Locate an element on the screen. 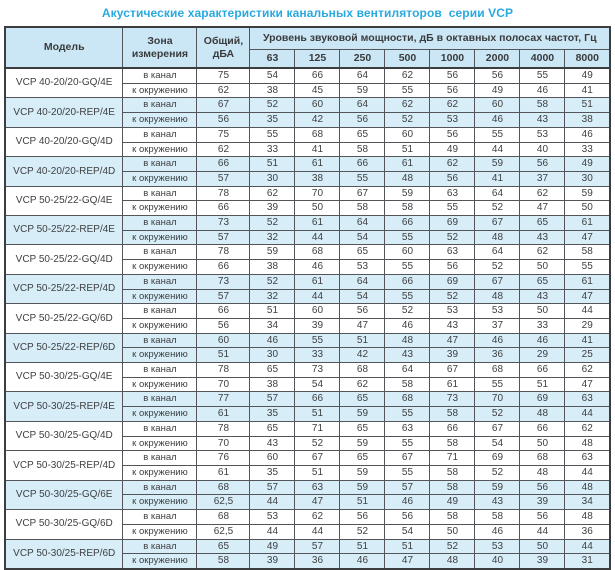 This screenshot has width=615, height=570. band-level-cell: 63 is located at coordinates (452, 193).